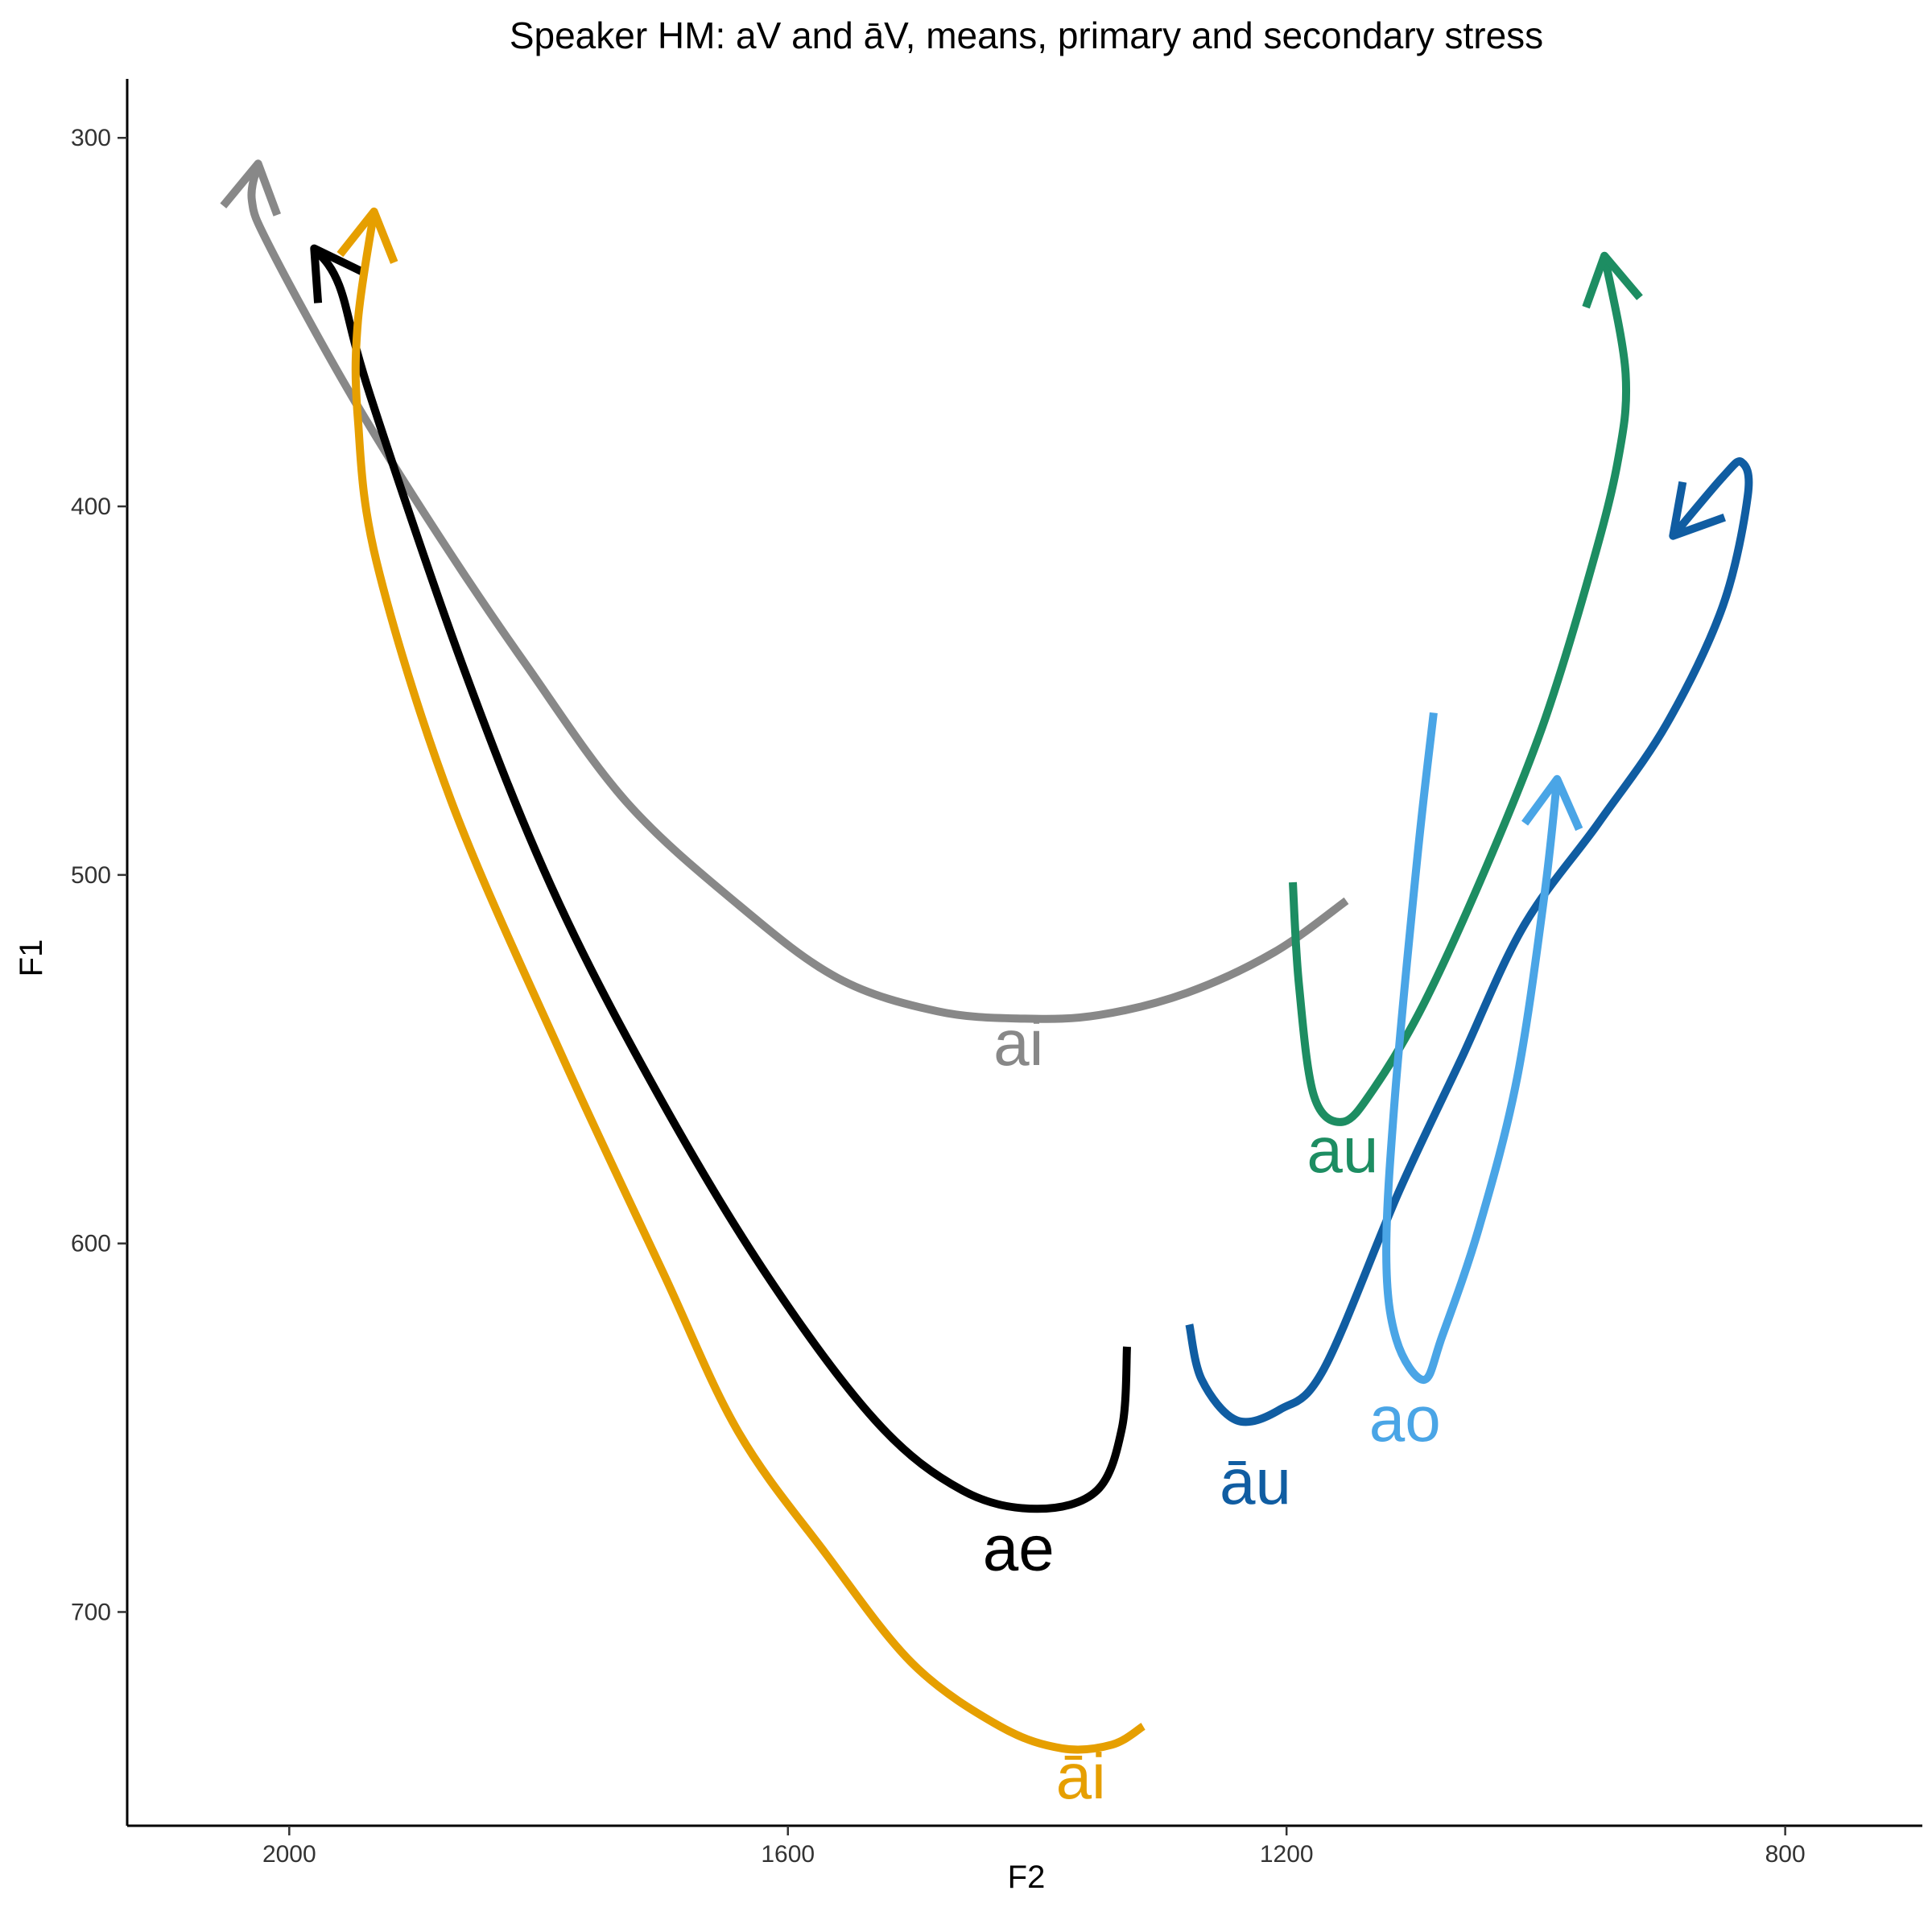 The width and height of the screenshot is (1932, 1932). I want to click on series-5-group: ao, so click(1476, 1083).